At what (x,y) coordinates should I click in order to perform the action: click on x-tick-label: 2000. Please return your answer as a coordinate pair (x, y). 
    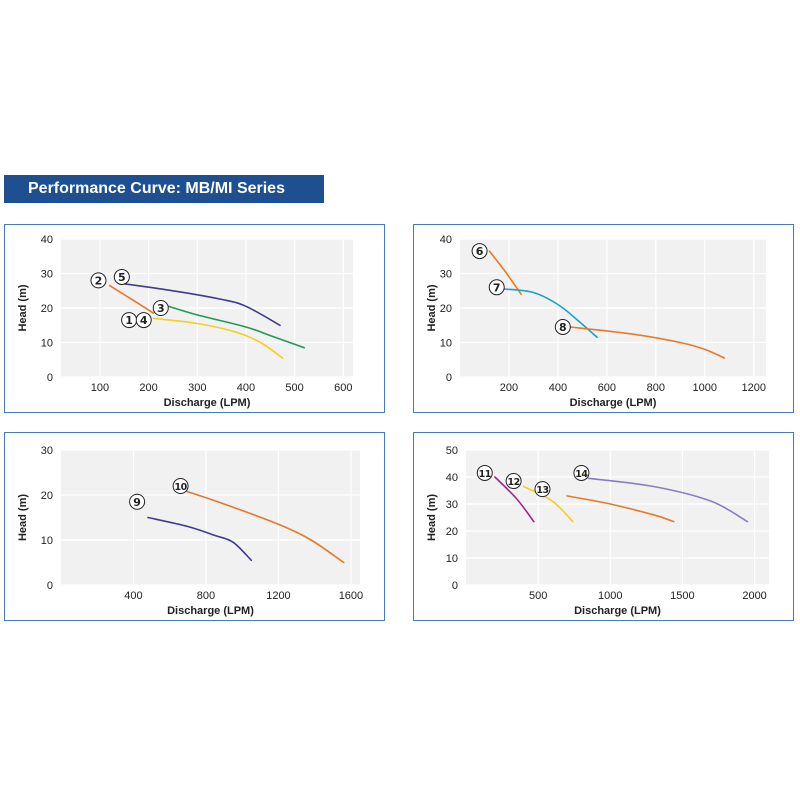
    Looking at the image, I should click on (754, 596).